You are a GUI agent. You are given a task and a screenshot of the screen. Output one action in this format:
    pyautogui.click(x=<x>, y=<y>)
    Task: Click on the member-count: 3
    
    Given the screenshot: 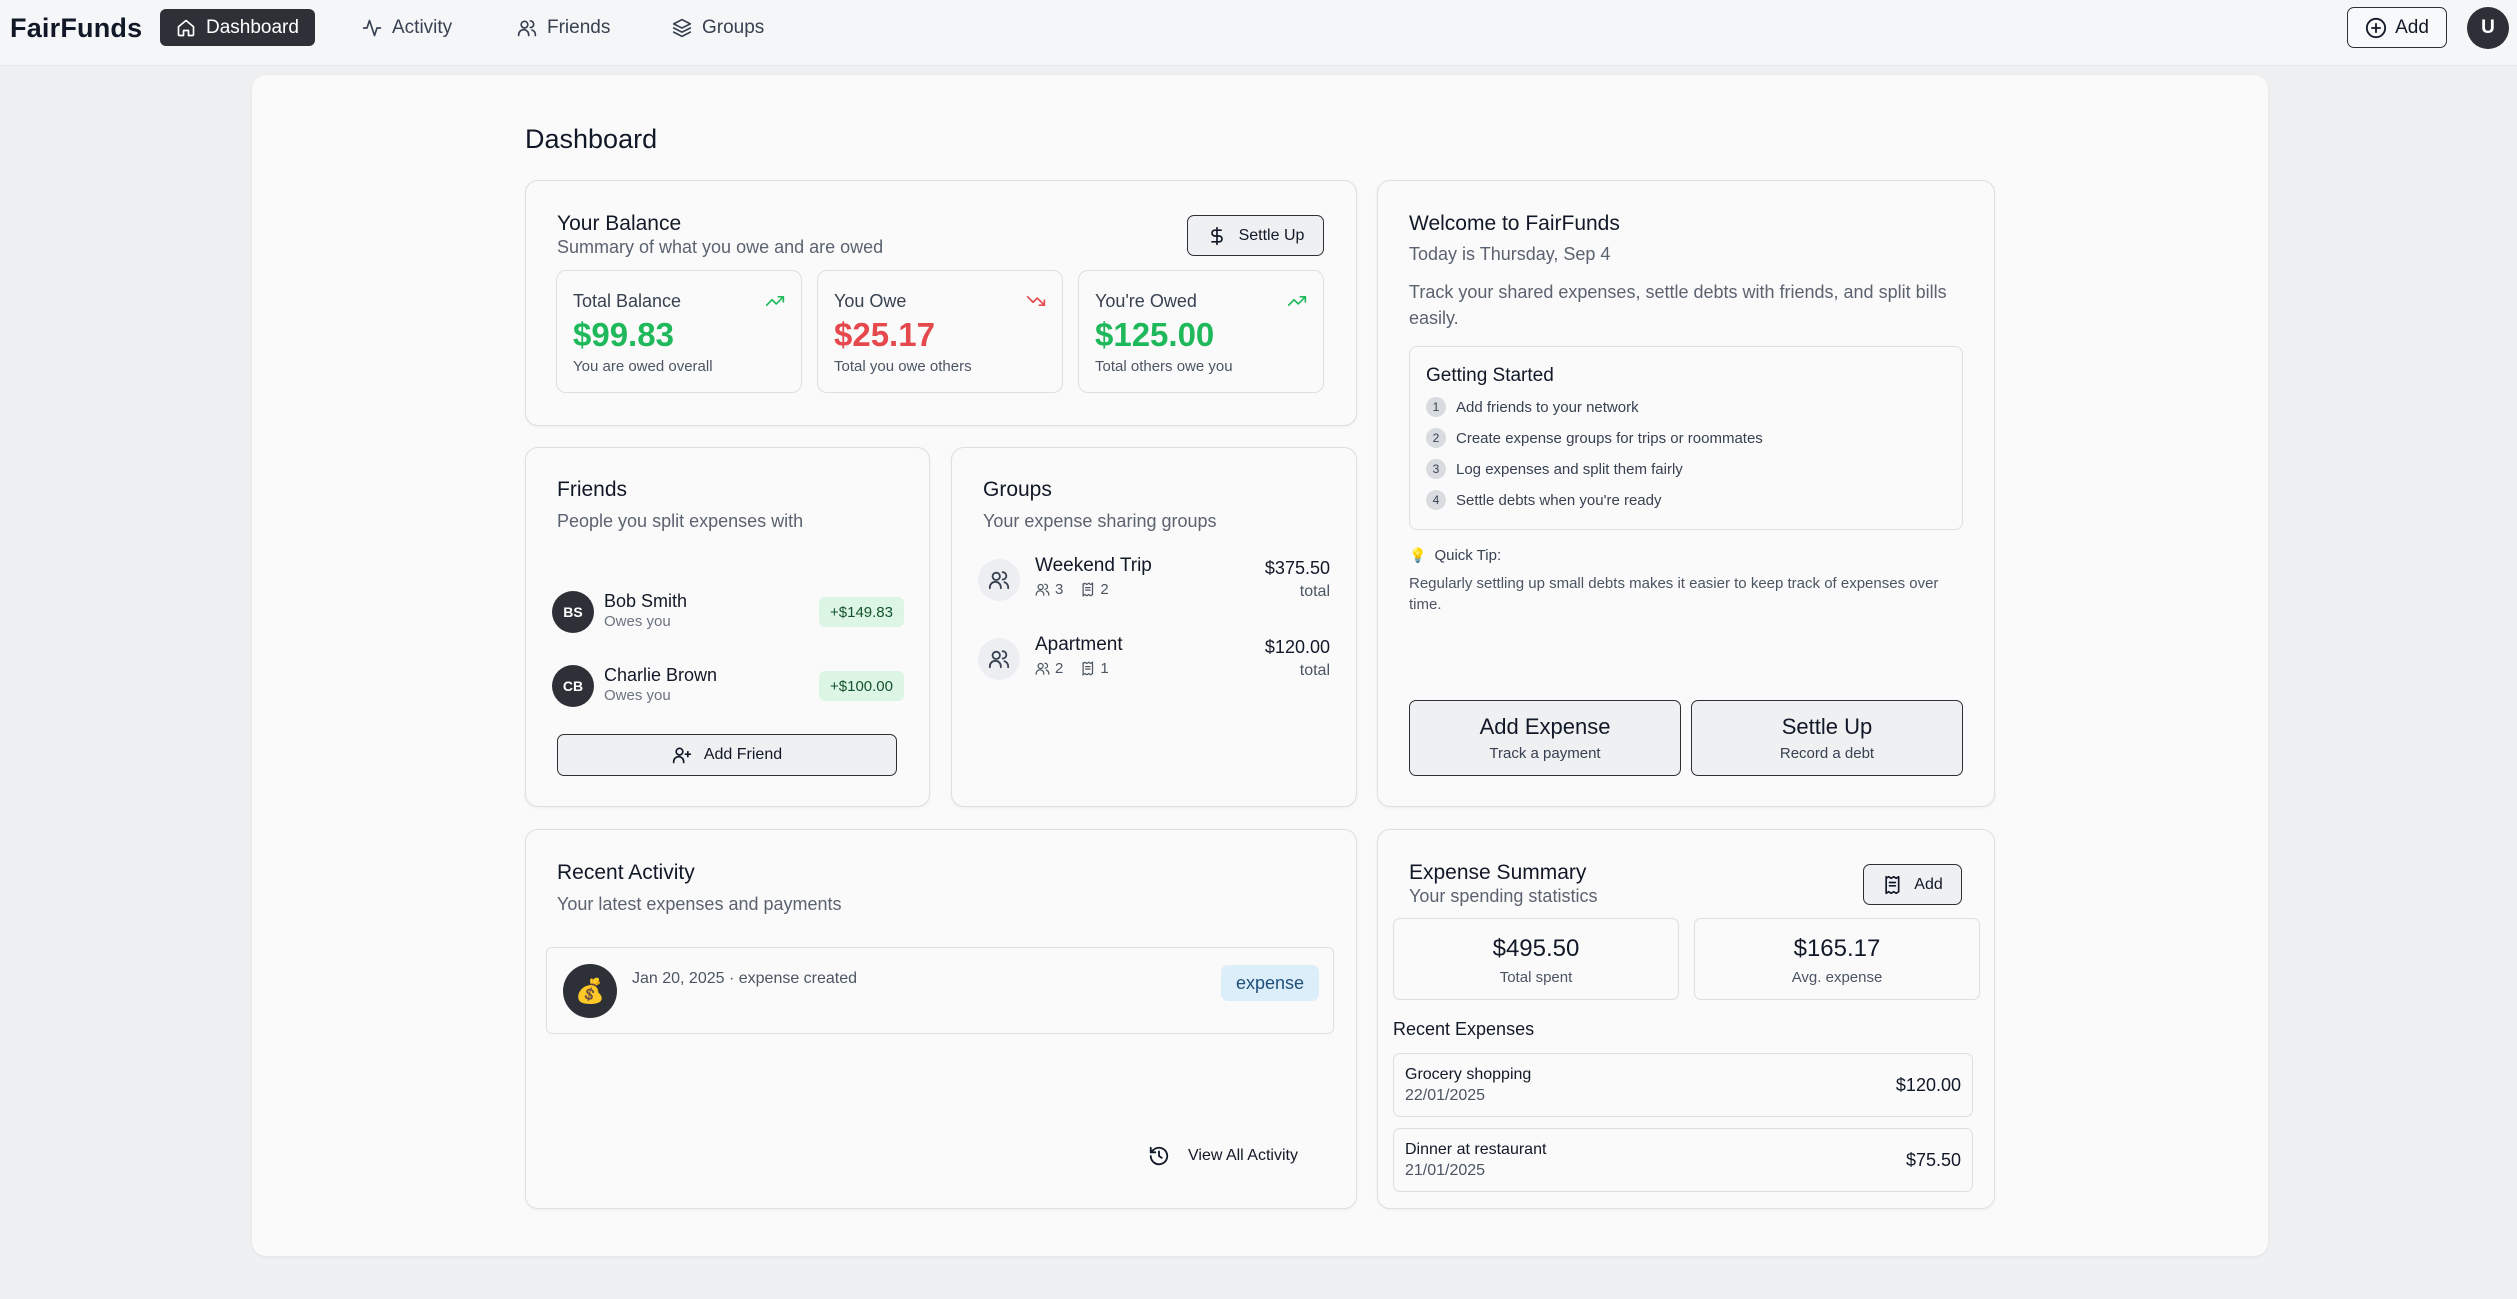 What is the action you would take?
    pyautogui.click(x=1059, y=589)
    